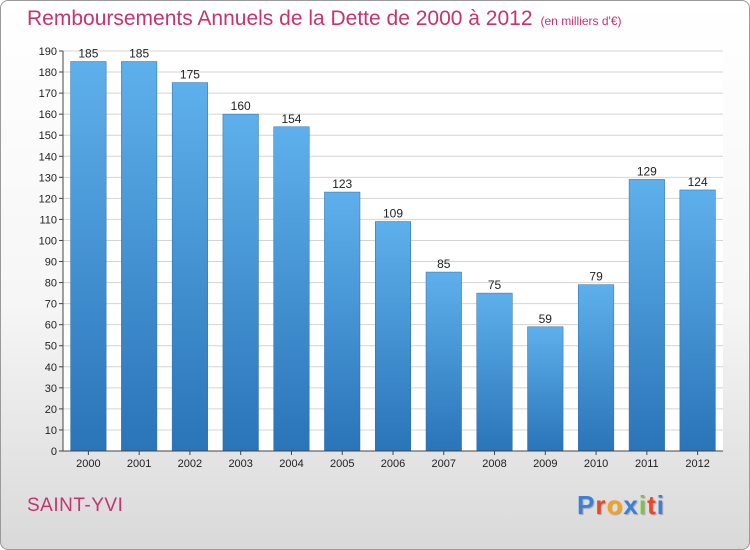  I want to click on y-tick: 10, so click(54, 431).